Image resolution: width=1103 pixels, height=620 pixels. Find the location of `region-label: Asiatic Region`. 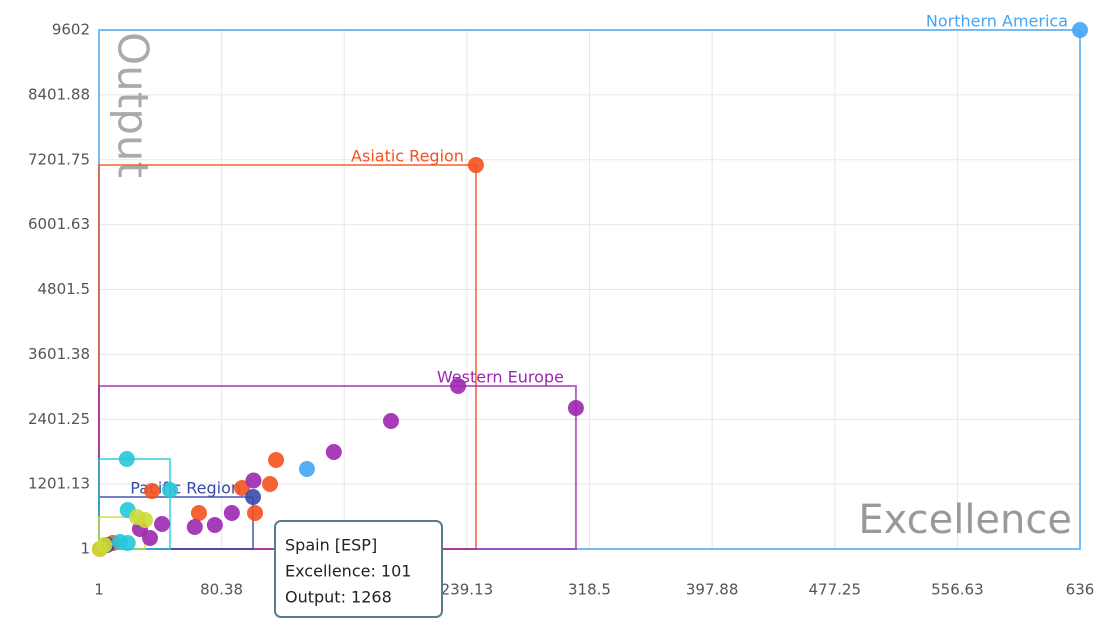

region-label: Asiatic Region is located at coordinates (407, 156).